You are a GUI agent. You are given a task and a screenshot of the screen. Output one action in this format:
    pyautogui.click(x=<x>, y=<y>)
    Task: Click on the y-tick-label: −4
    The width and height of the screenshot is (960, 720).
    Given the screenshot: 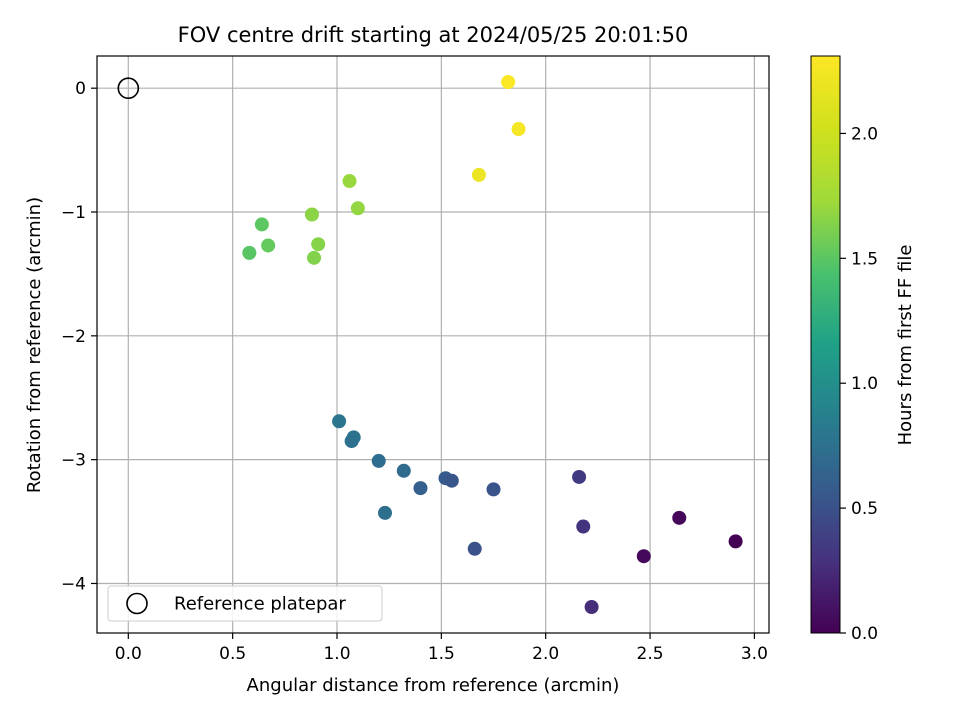 What is the action you would take?
    pyautogui.click(x=73, y=584)
    